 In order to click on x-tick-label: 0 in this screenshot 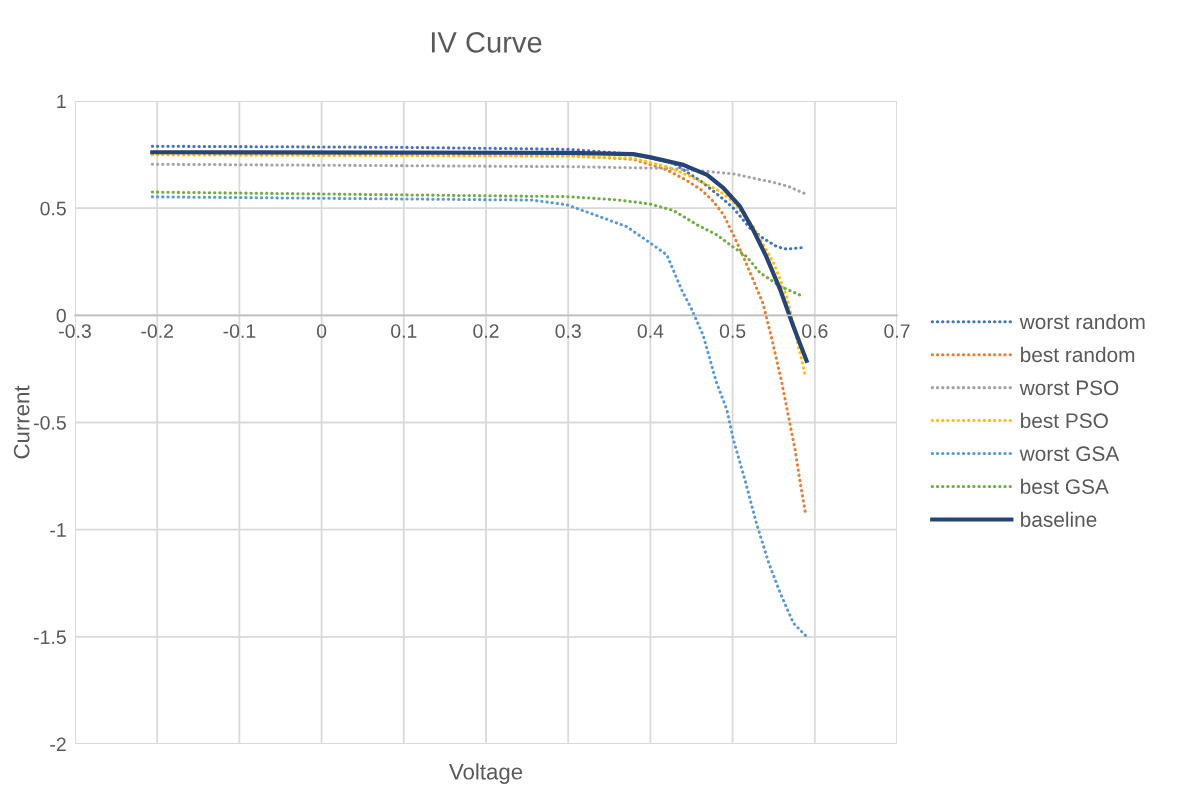, I will do `click(321, 331)`.